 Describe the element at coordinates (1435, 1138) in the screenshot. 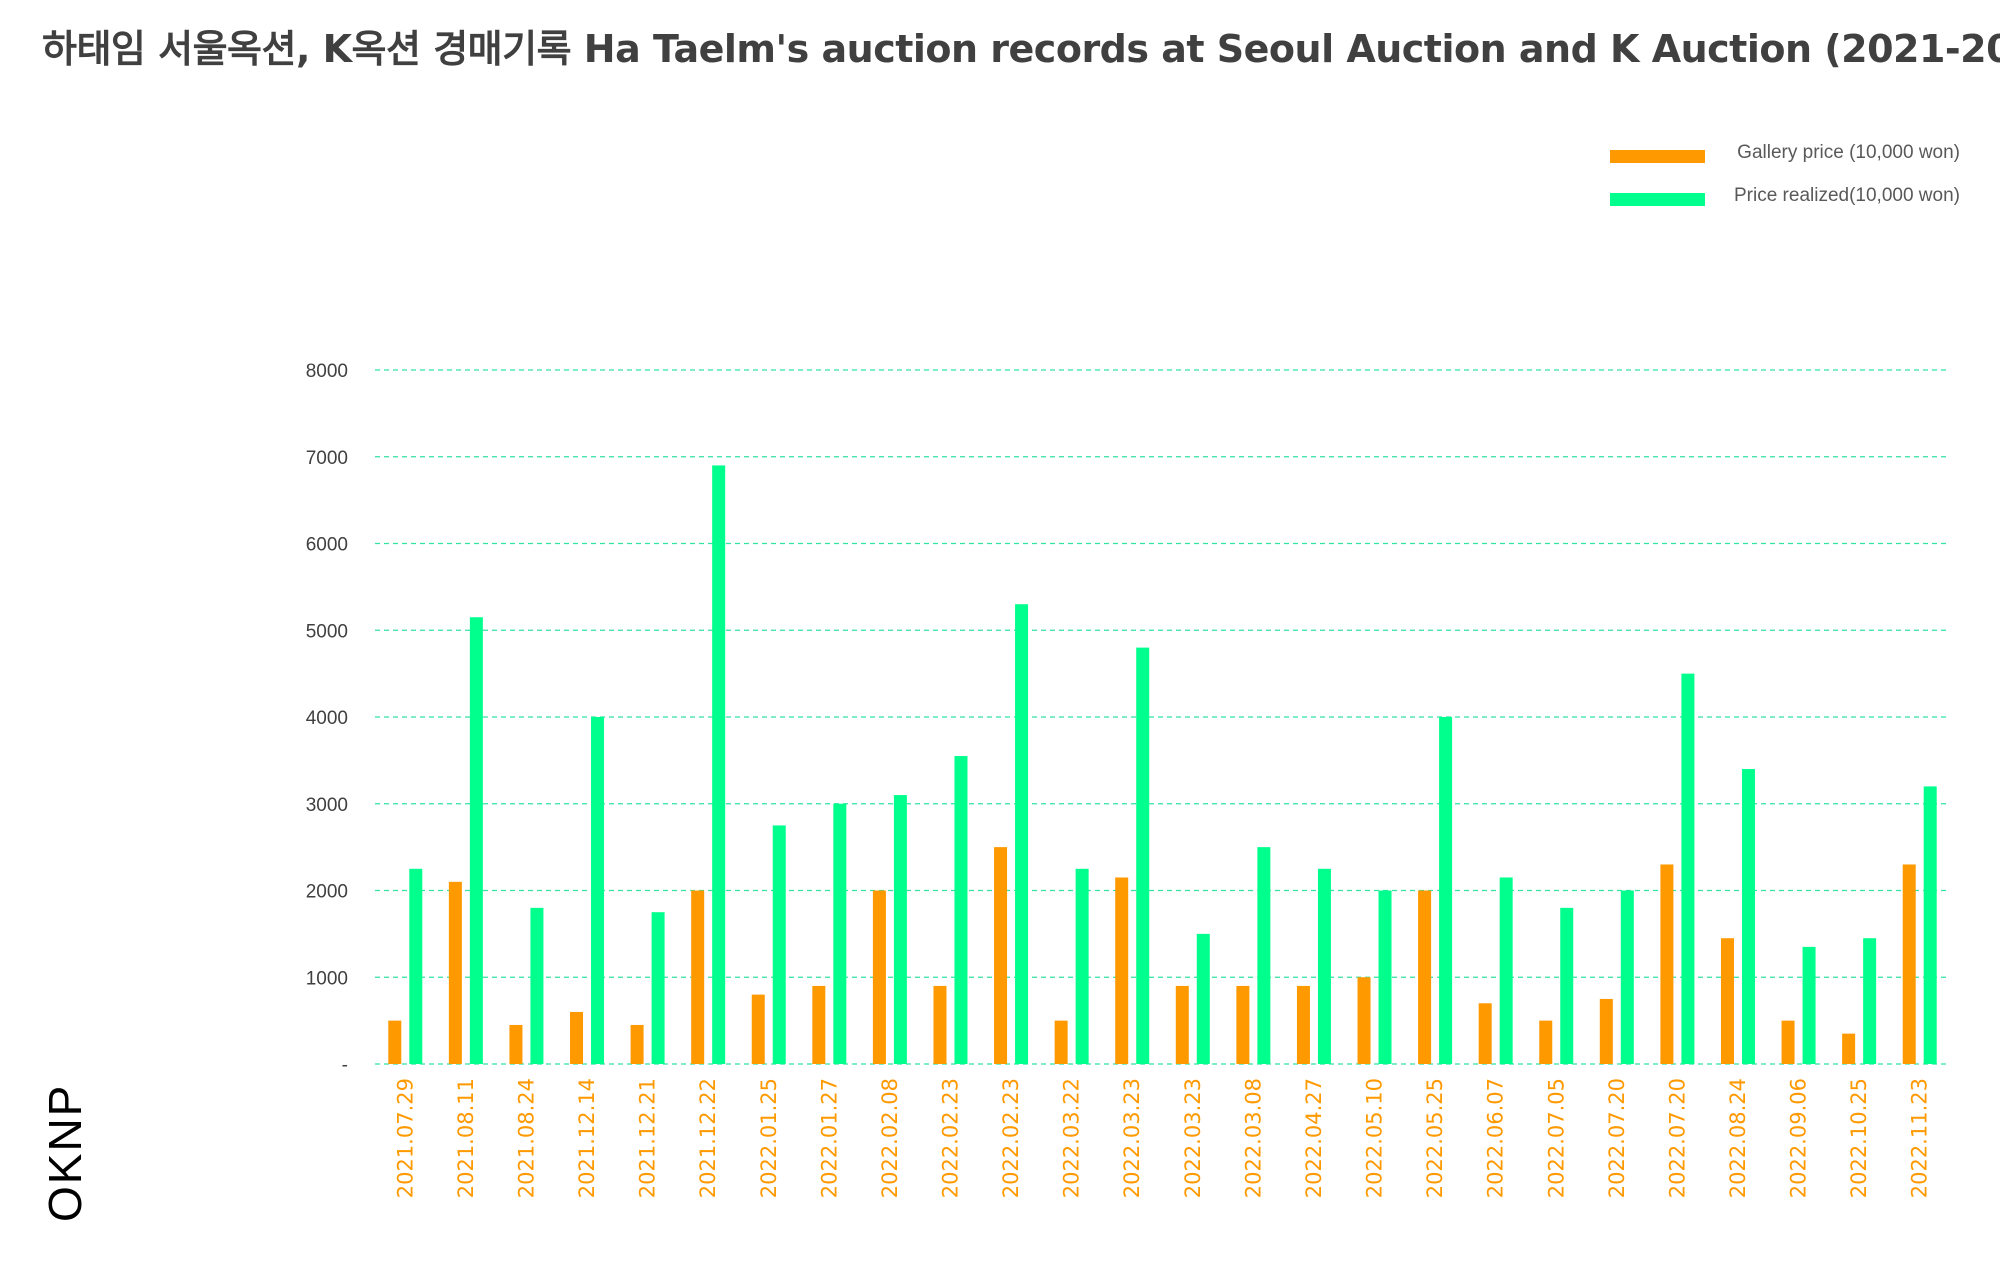

I see `x-category-label: 2022.05.25` at that location.